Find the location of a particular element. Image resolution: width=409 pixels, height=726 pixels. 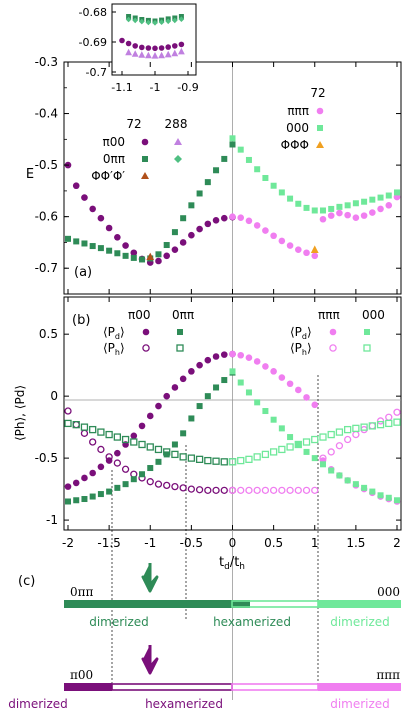

a-ytick-label-3: -0.6 is located at coordinates (46, 217).